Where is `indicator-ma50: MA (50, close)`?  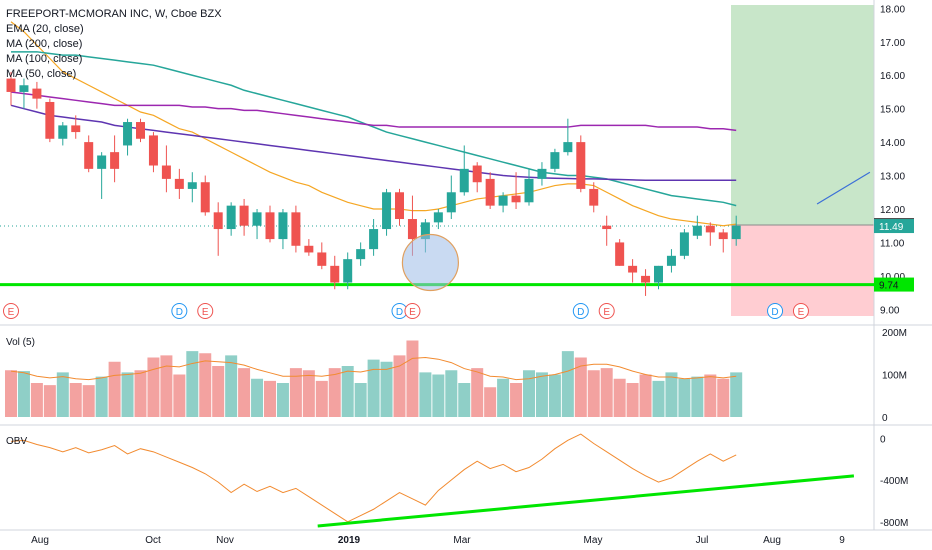
indicator-ma50: MA (50, close) is located at coordinates (41, 74).